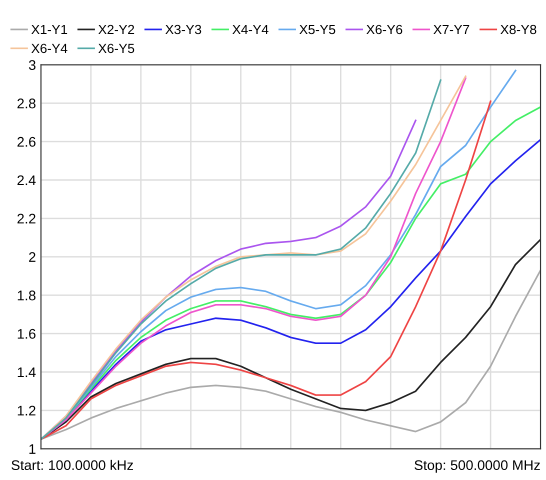 The image size is (546, 480). I want to click on legend-label: X5-Y5, so click(317, 29).